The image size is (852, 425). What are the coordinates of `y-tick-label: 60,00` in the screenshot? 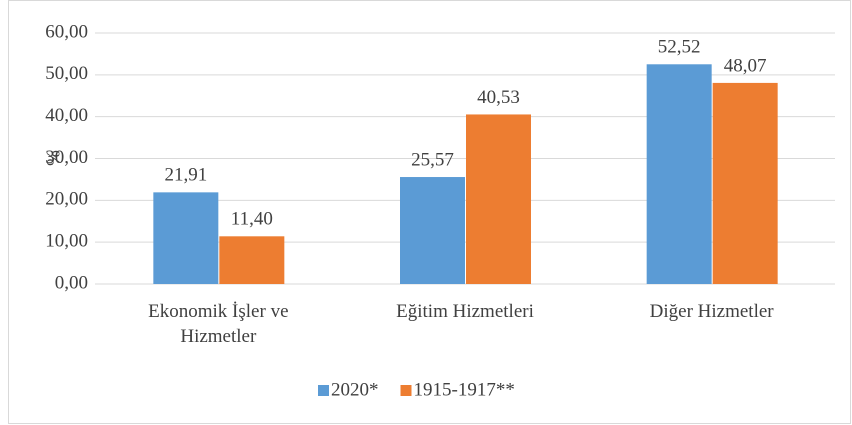 It's located at (66, 31).